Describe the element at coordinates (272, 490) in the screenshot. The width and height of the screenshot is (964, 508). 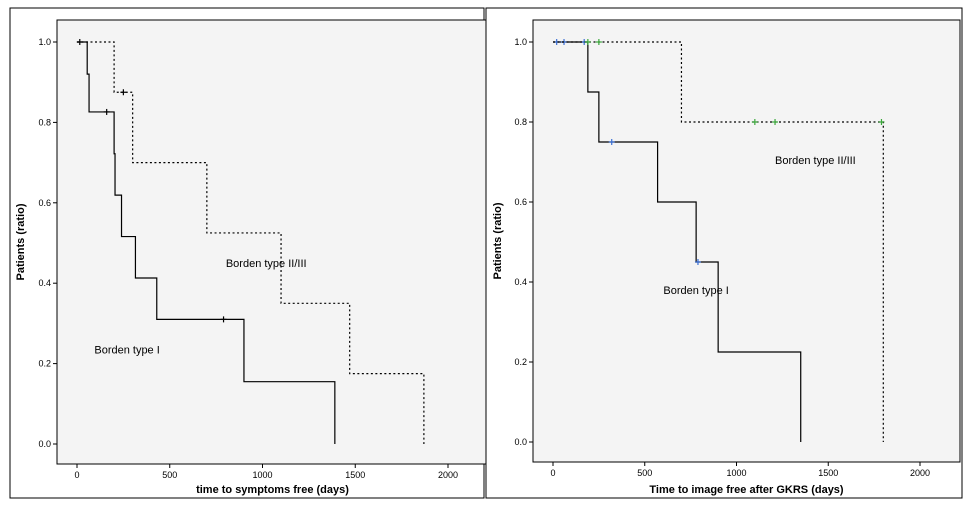
I see `x-axis-label: time to symptoms free (days)` at that location.